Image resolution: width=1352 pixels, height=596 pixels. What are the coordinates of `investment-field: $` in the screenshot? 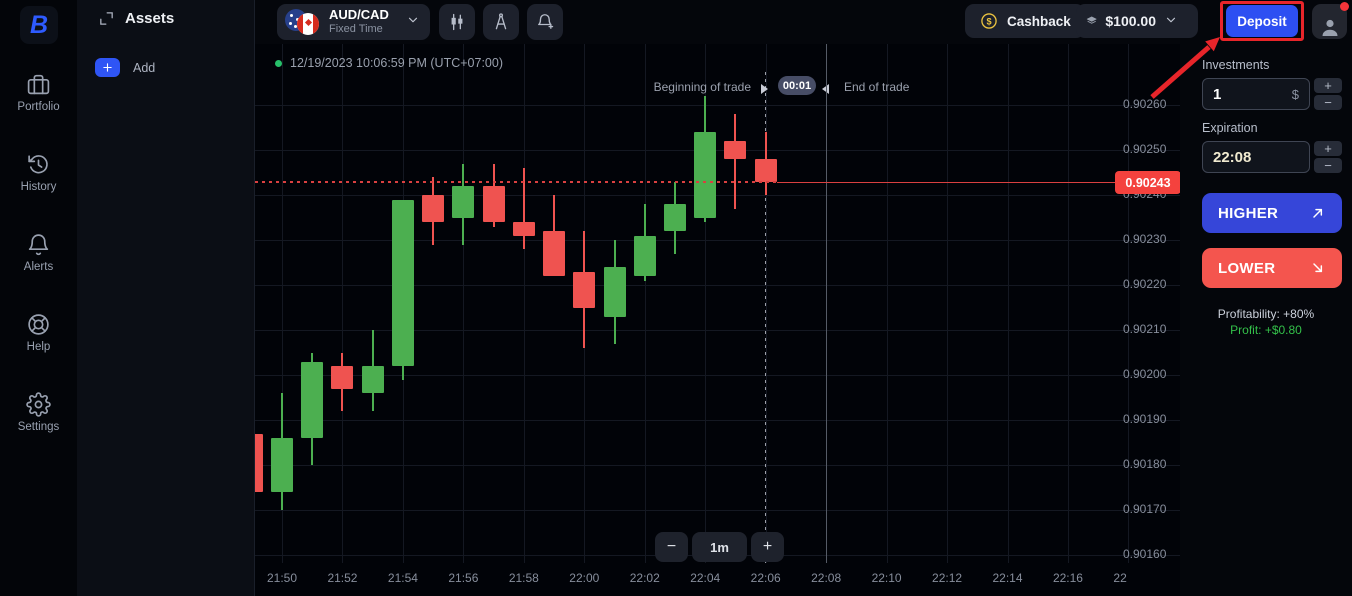 It's located at (1256, 94).